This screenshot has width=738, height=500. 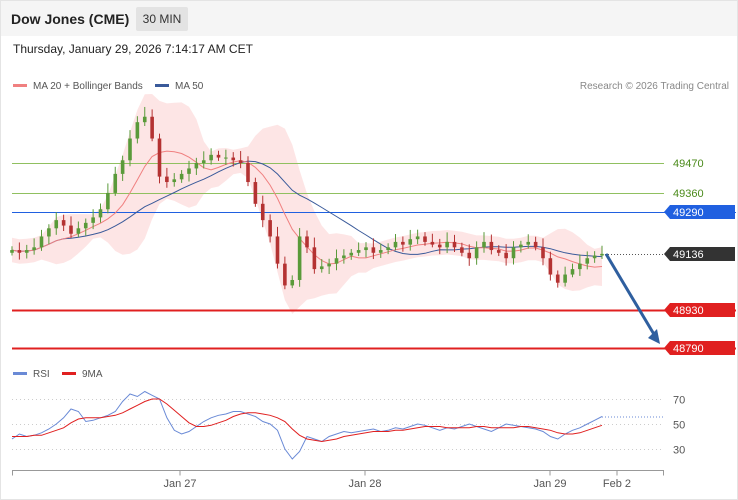 I want to click on legend-rsi-ma: 9MA, so click(x=82, y=374).